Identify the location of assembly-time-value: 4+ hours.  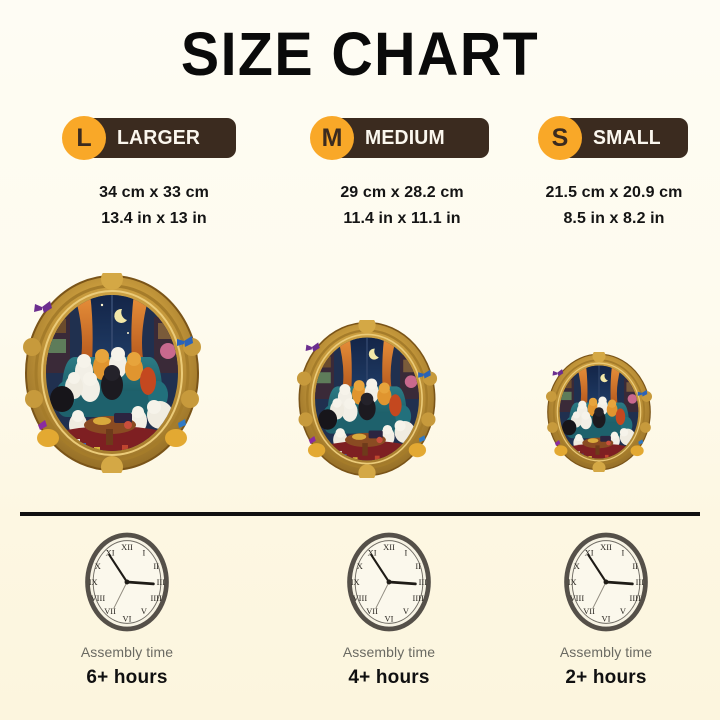
(389, 677).